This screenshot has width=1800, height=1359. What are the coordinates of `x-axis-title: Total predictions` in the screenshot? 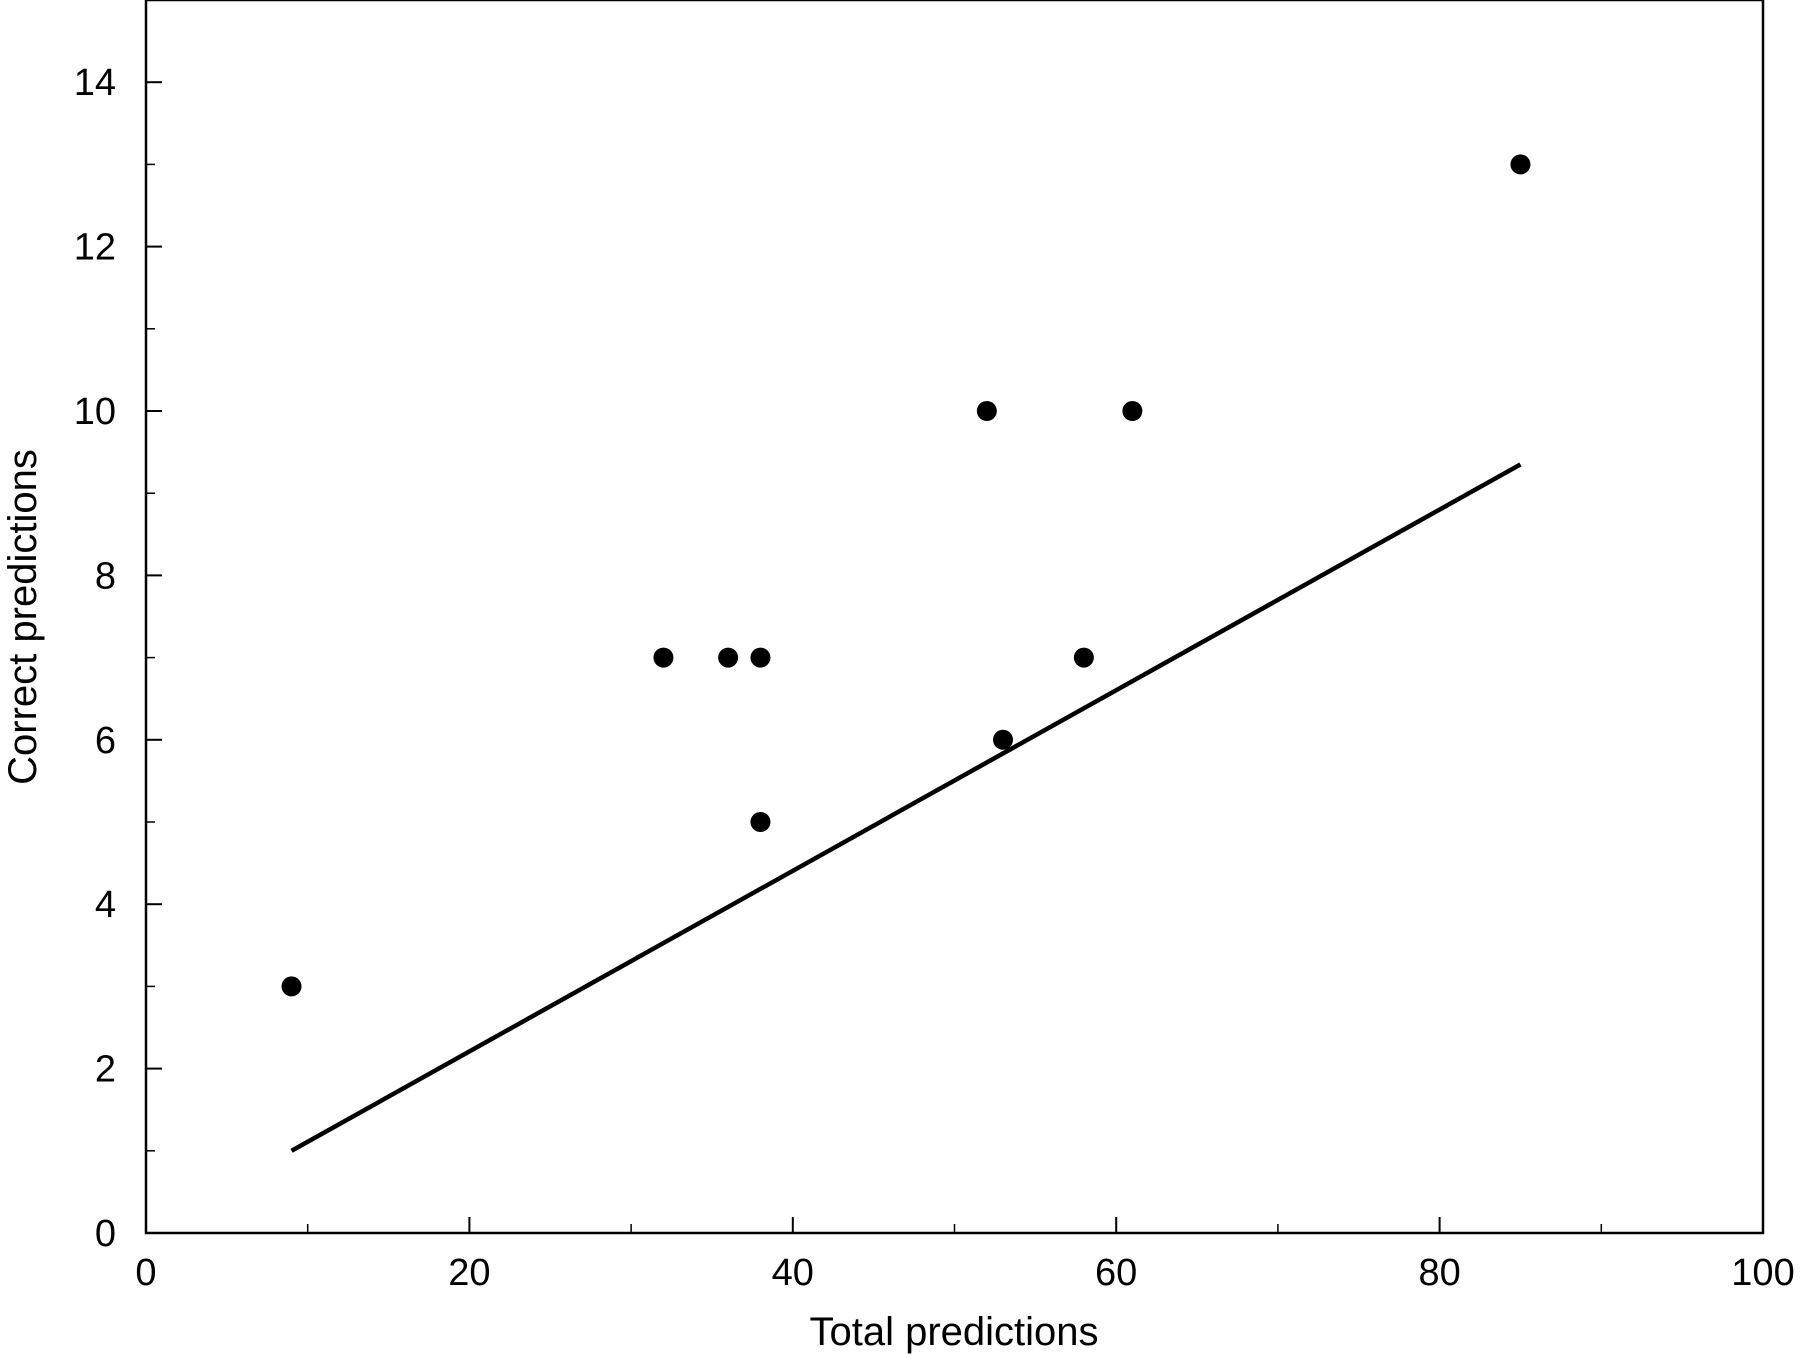 It's located at (953, 1332).